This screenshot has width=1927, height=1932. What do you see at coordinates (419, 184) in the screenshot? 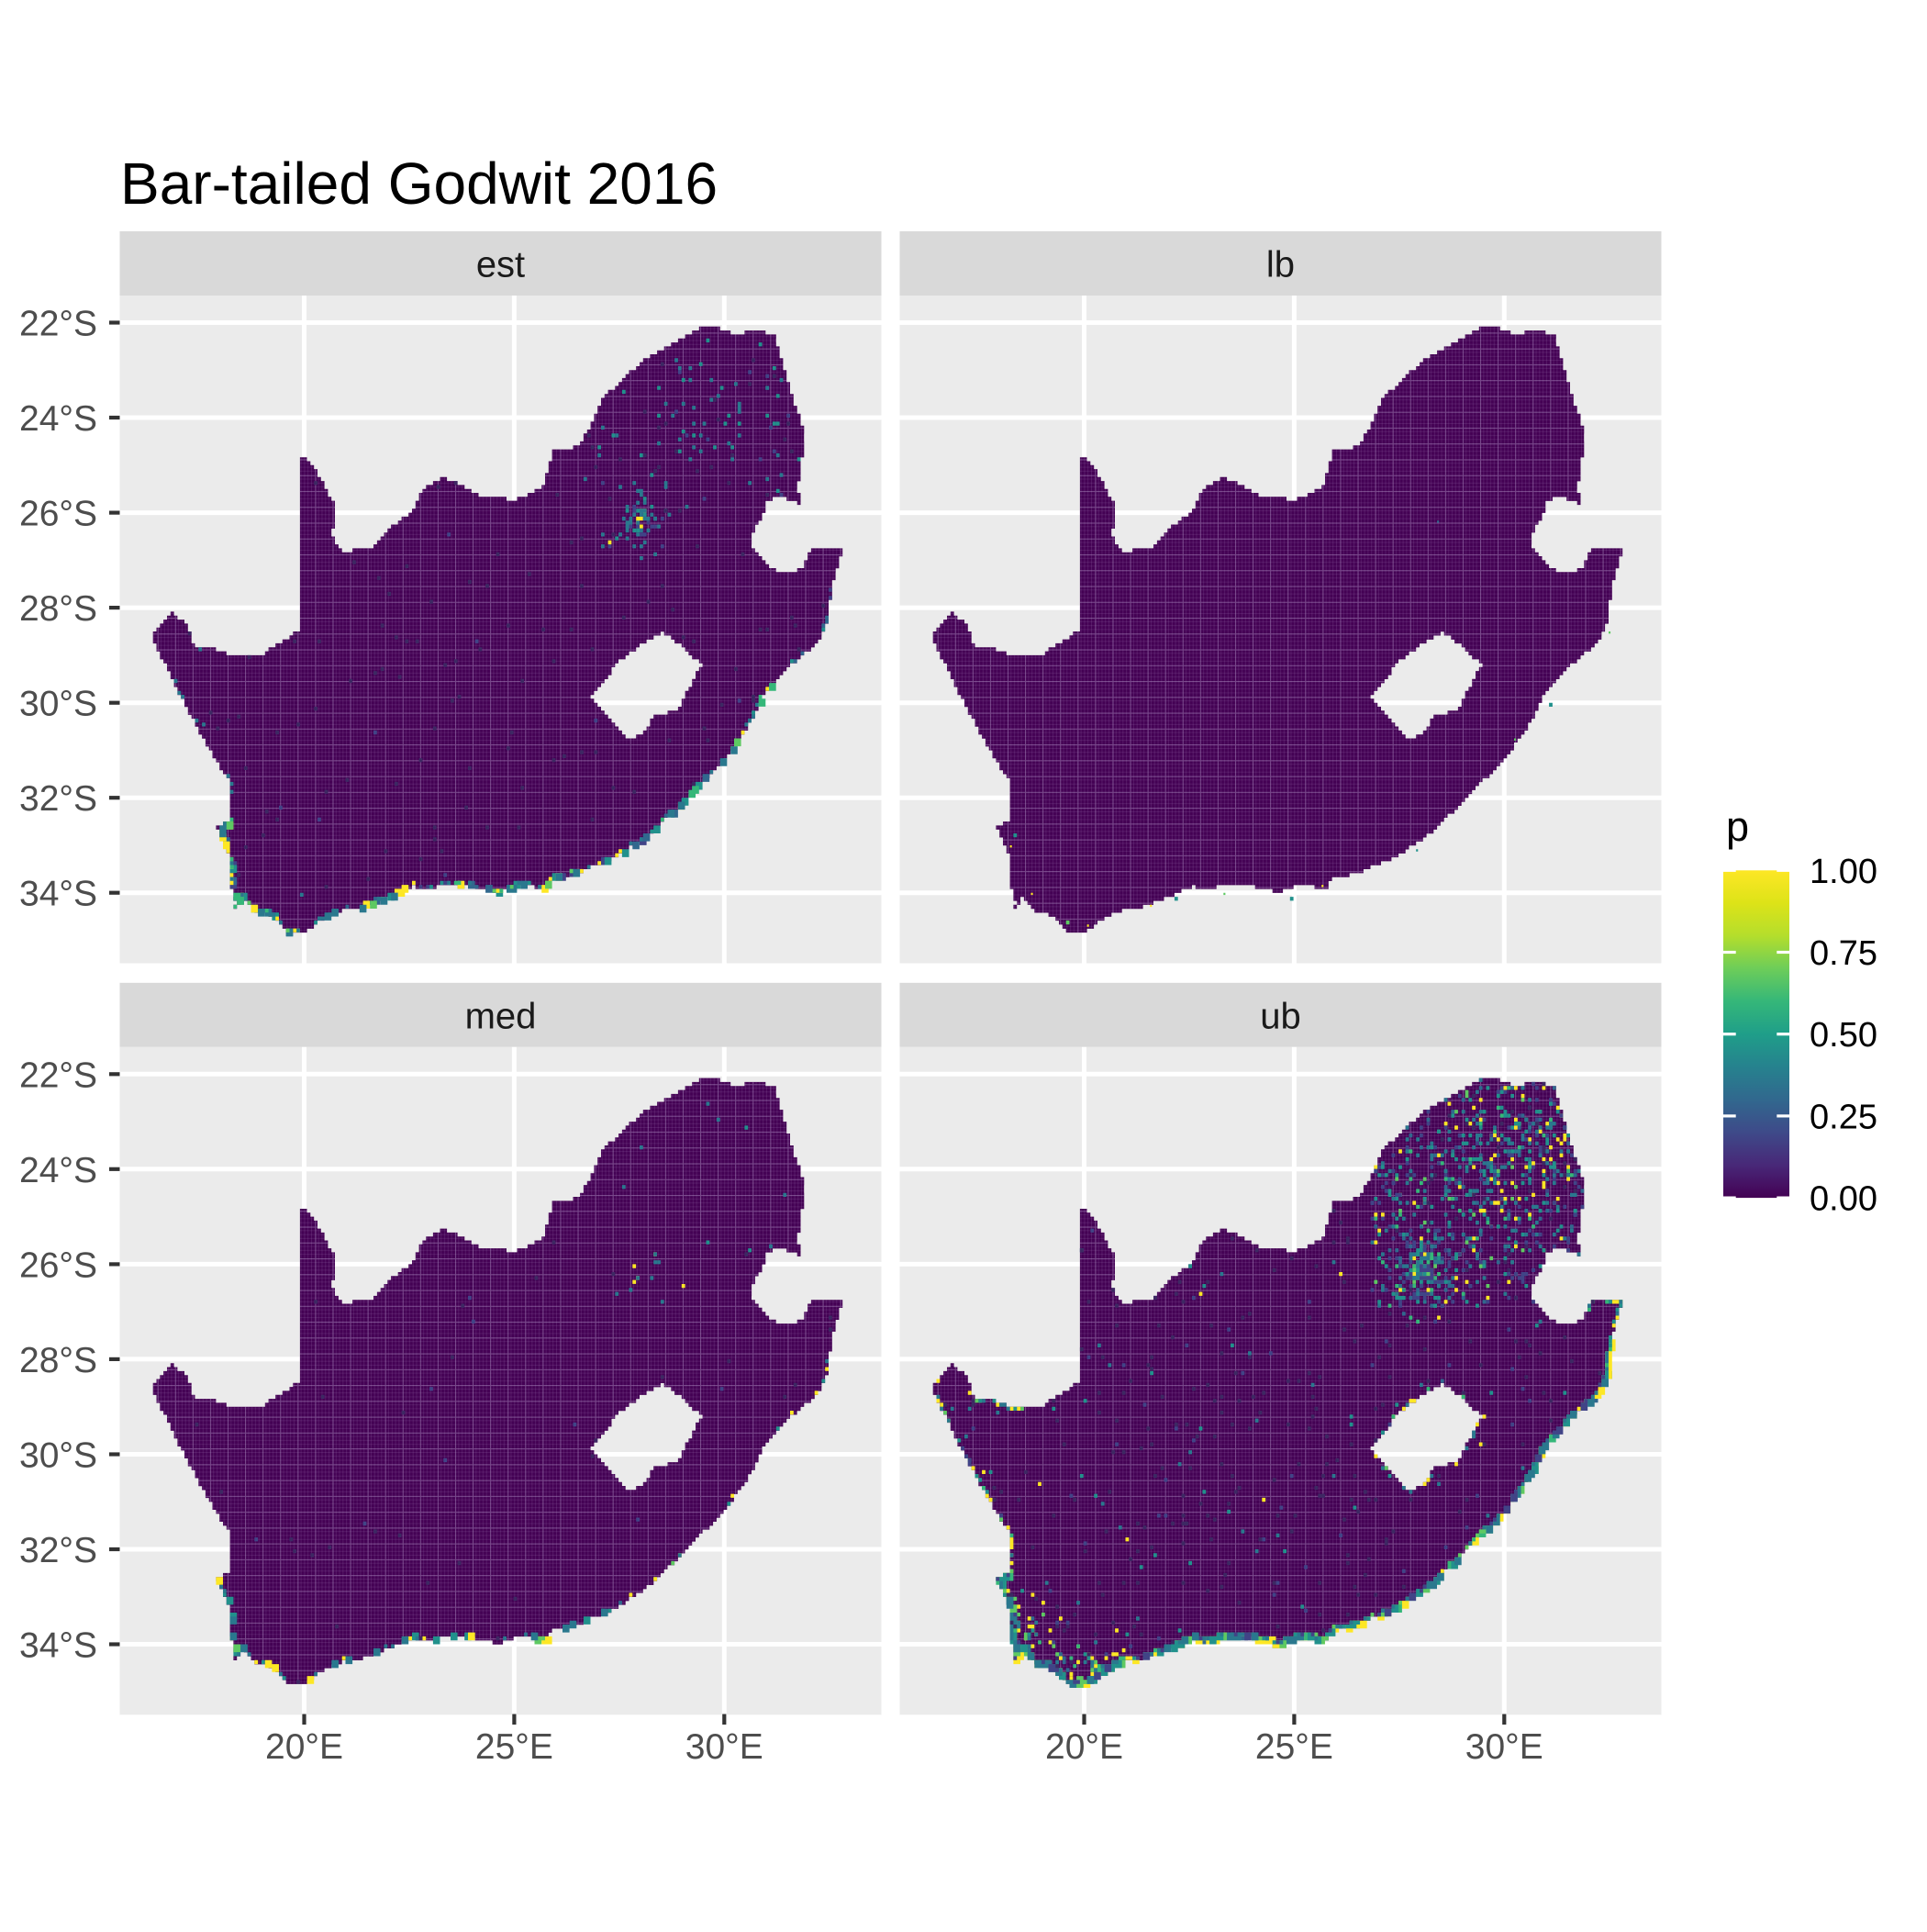
I see `svg-text: Bar-tailed Godwit 2016` at bounding box center [419, 184].